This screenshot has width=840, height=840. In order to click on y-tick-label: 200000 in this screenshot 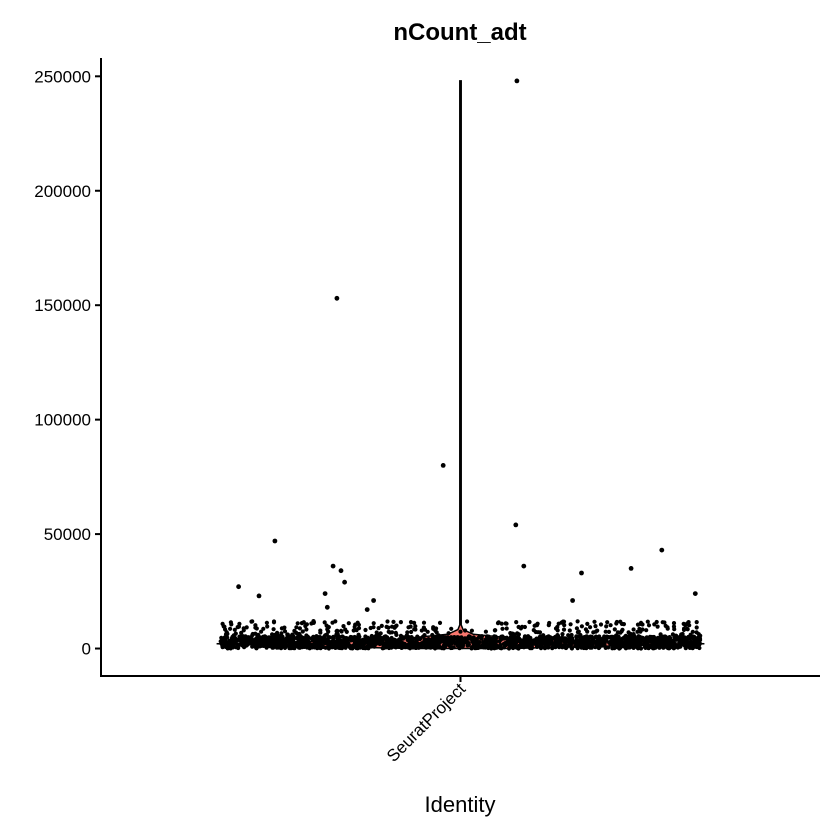, I will do `click(62, 191)`.